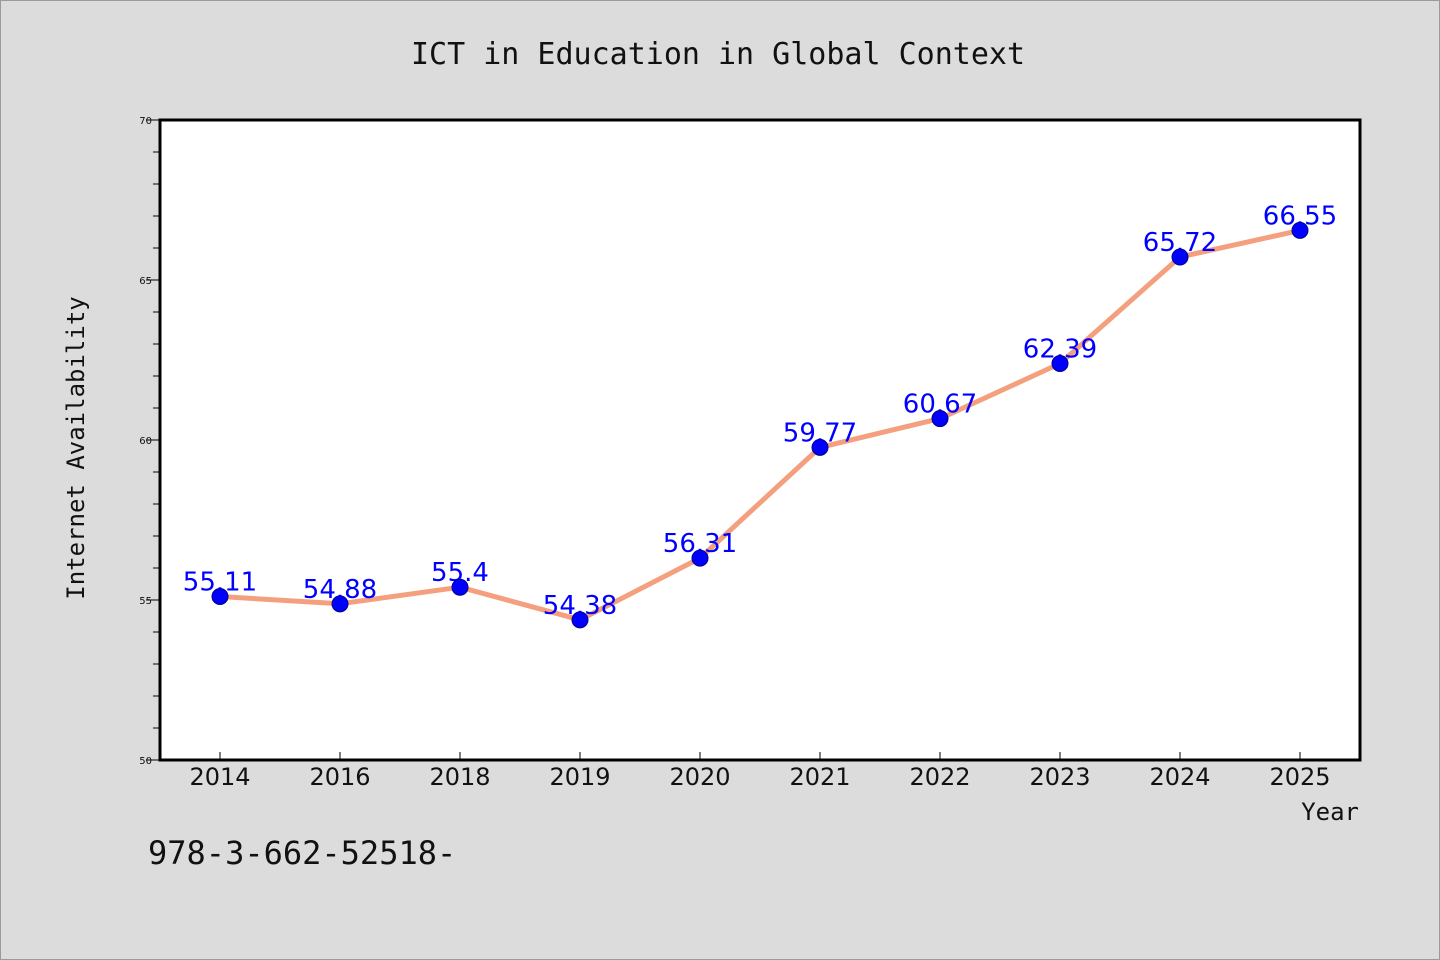  Describe the element at coordinates (699, 777) in the screenshot. I see `x-tick-label: 2020` at that location.